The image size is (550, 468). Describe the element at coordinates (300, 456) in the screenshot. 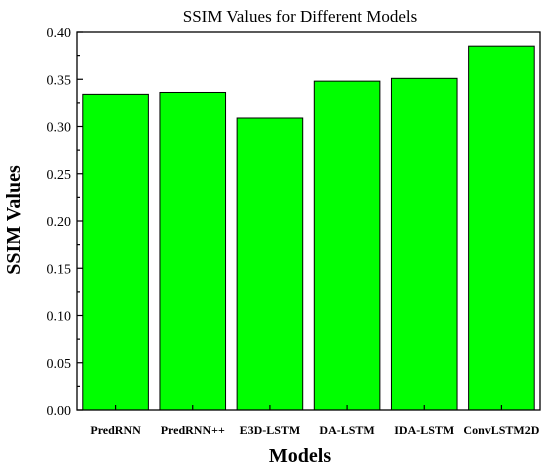

I see `x-axis-label: Models` at that location.